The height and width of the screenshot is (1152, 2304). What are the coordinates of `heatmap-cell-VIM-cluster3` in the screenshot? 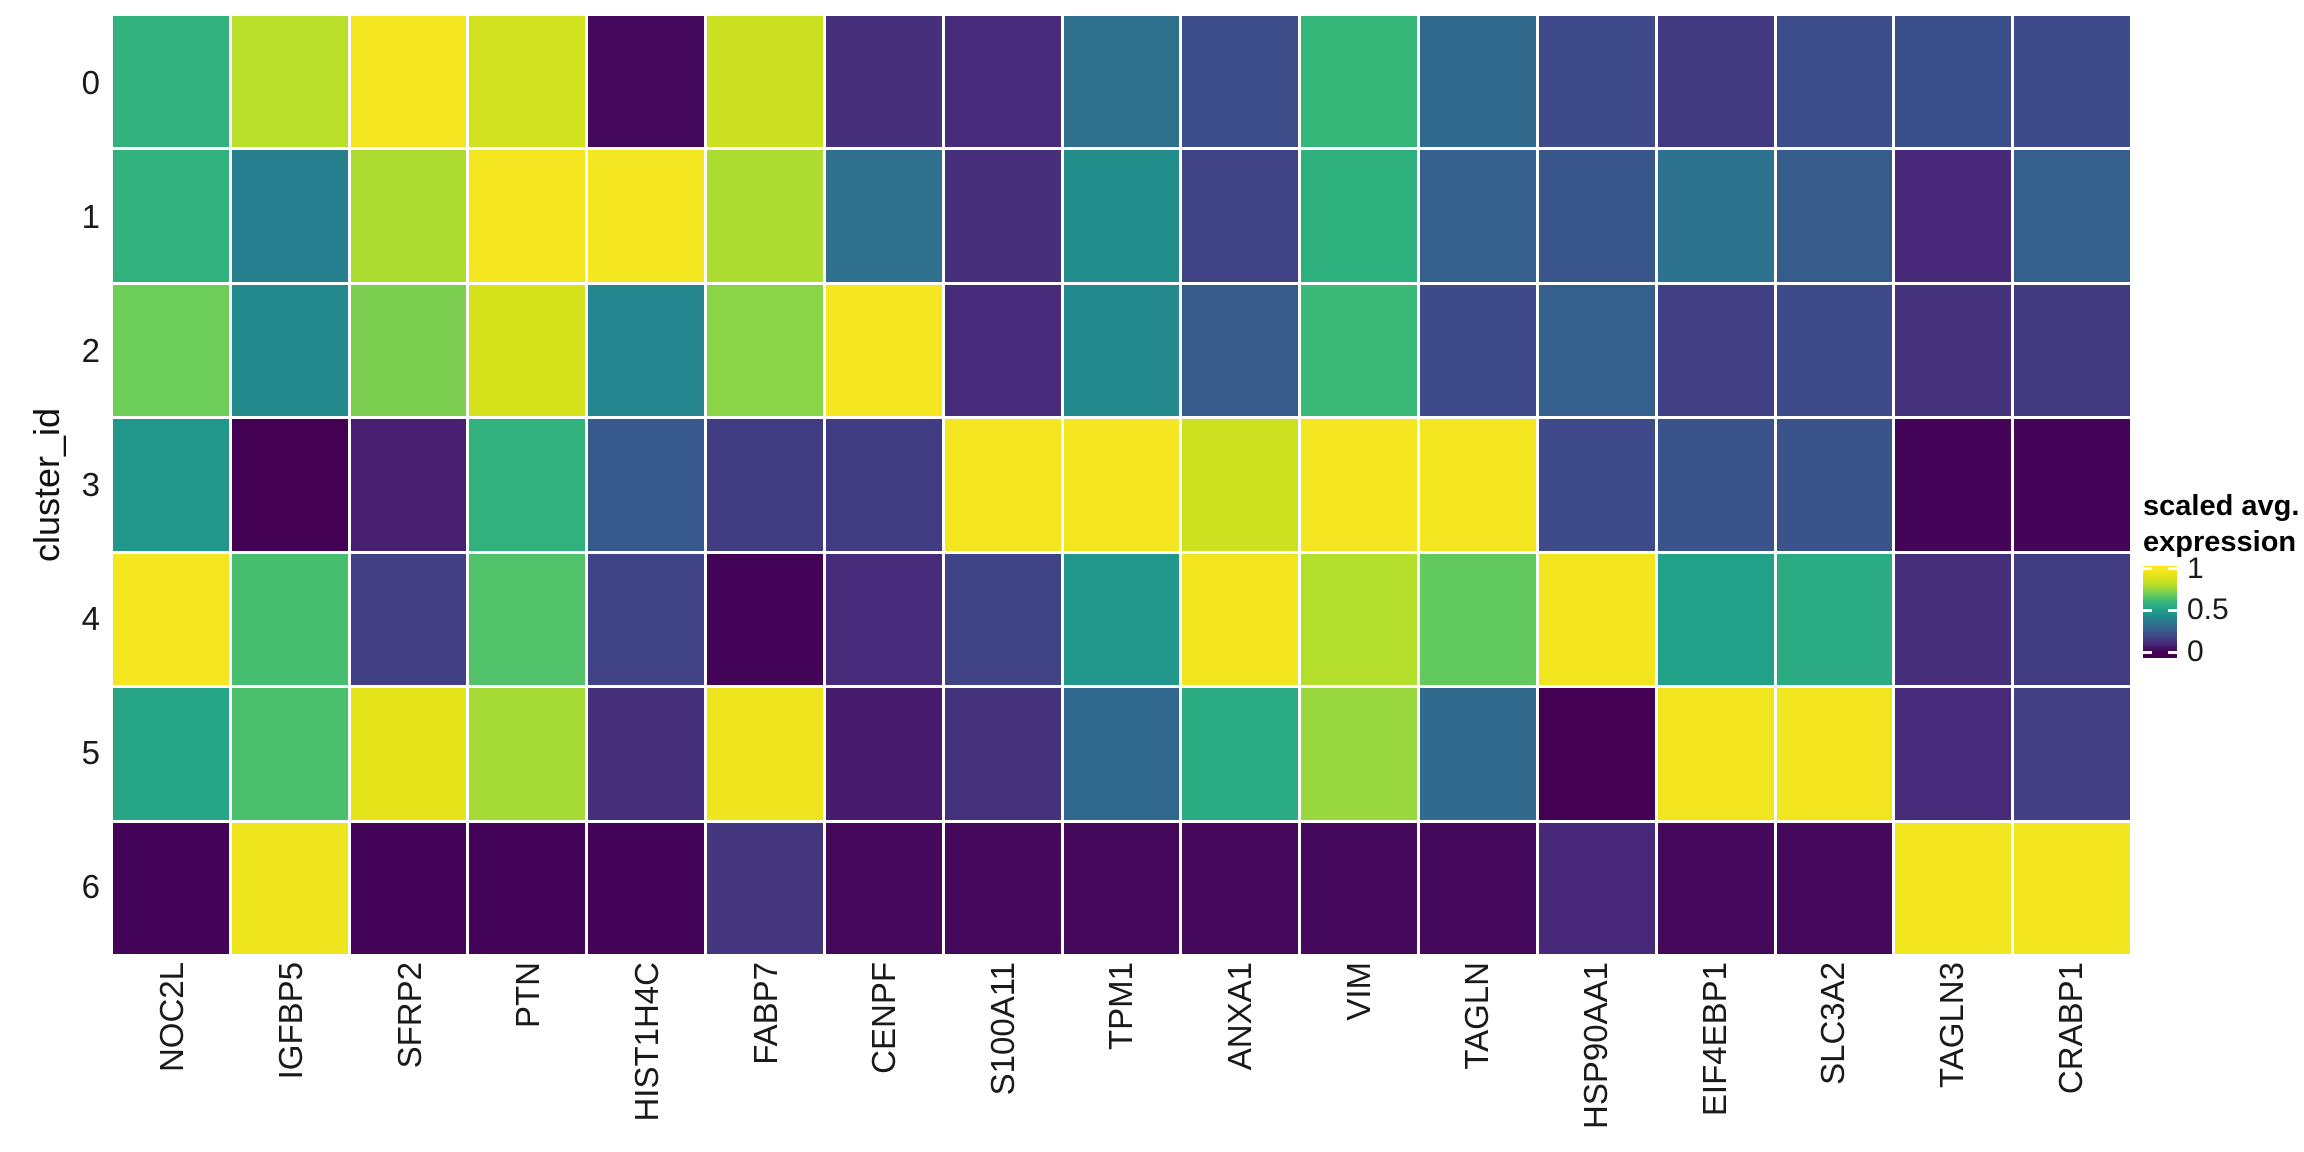 It's located at (1359, 485).